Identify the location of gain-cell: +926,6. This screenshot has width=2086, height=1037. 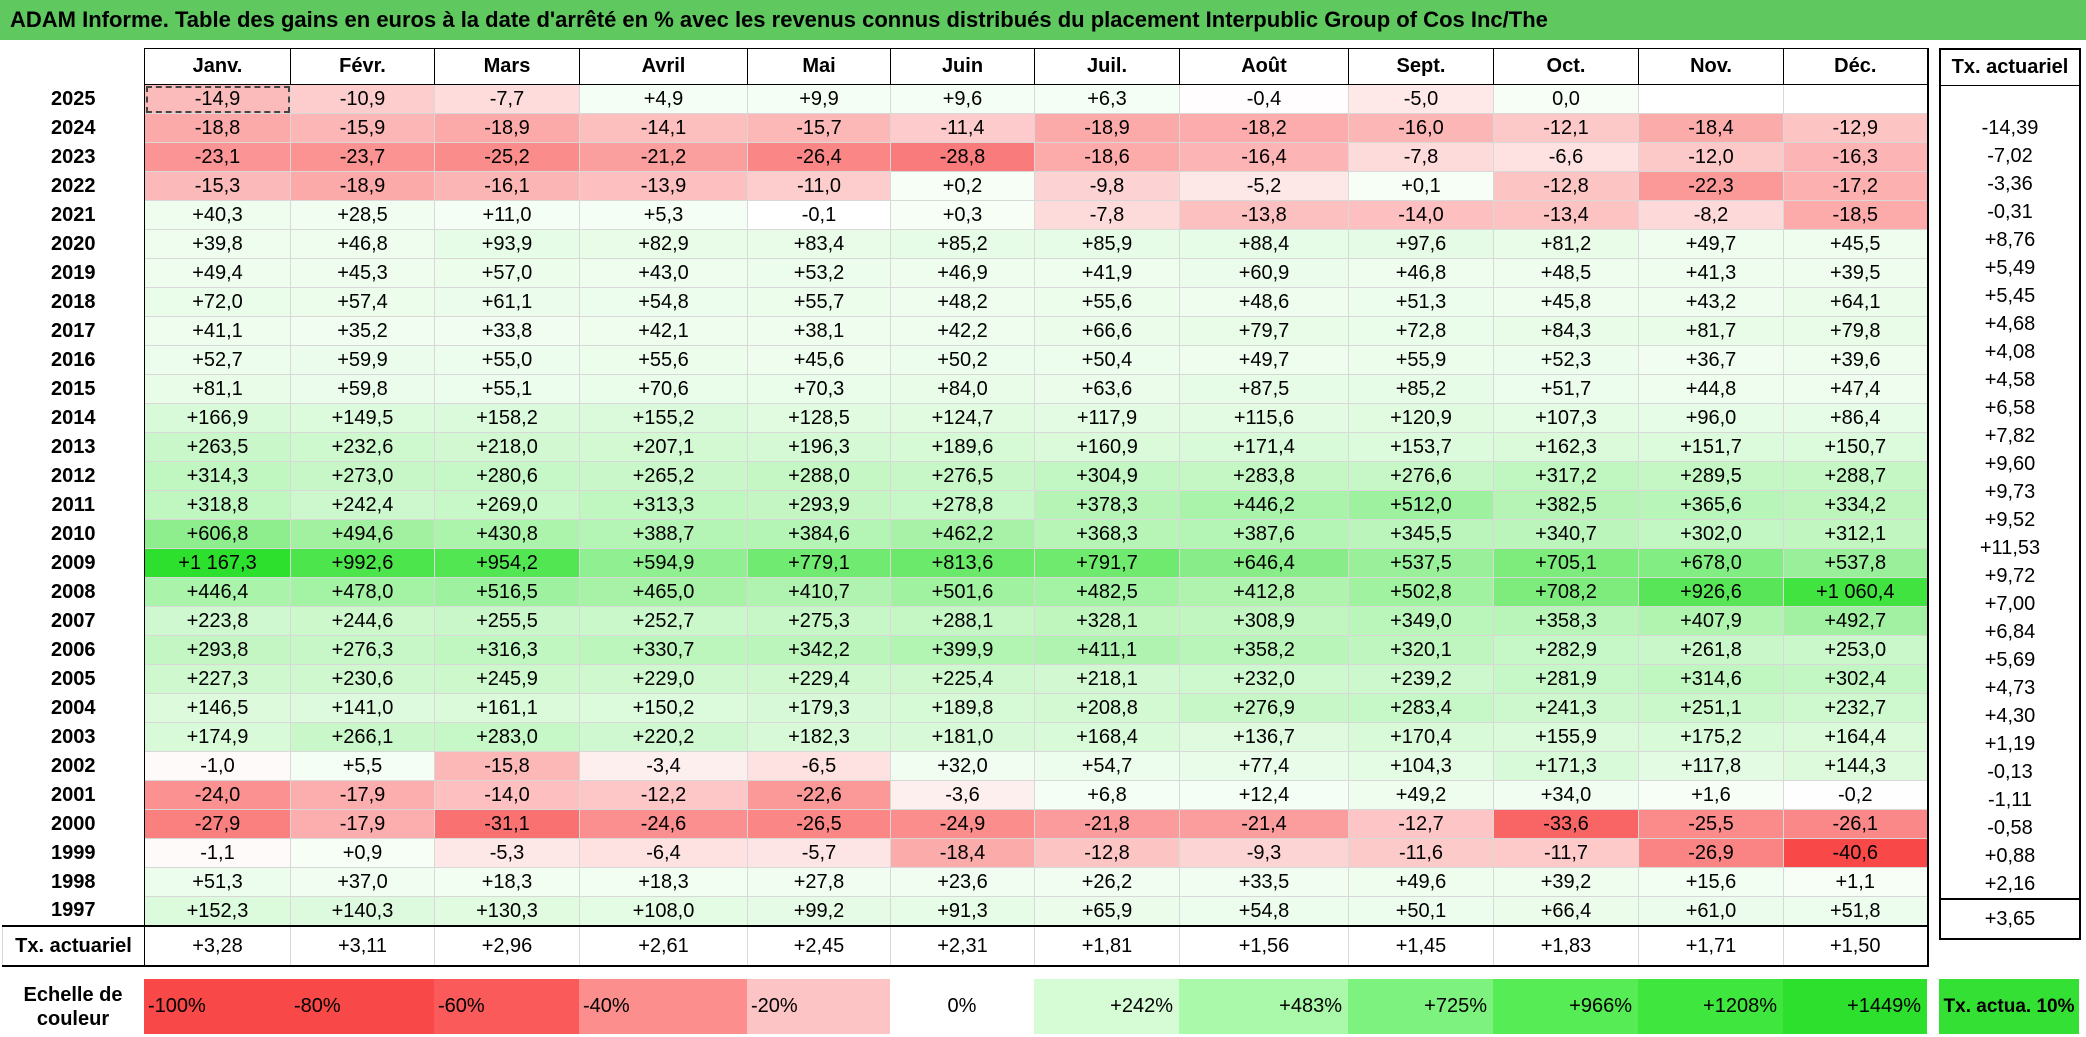
(1711, 592).